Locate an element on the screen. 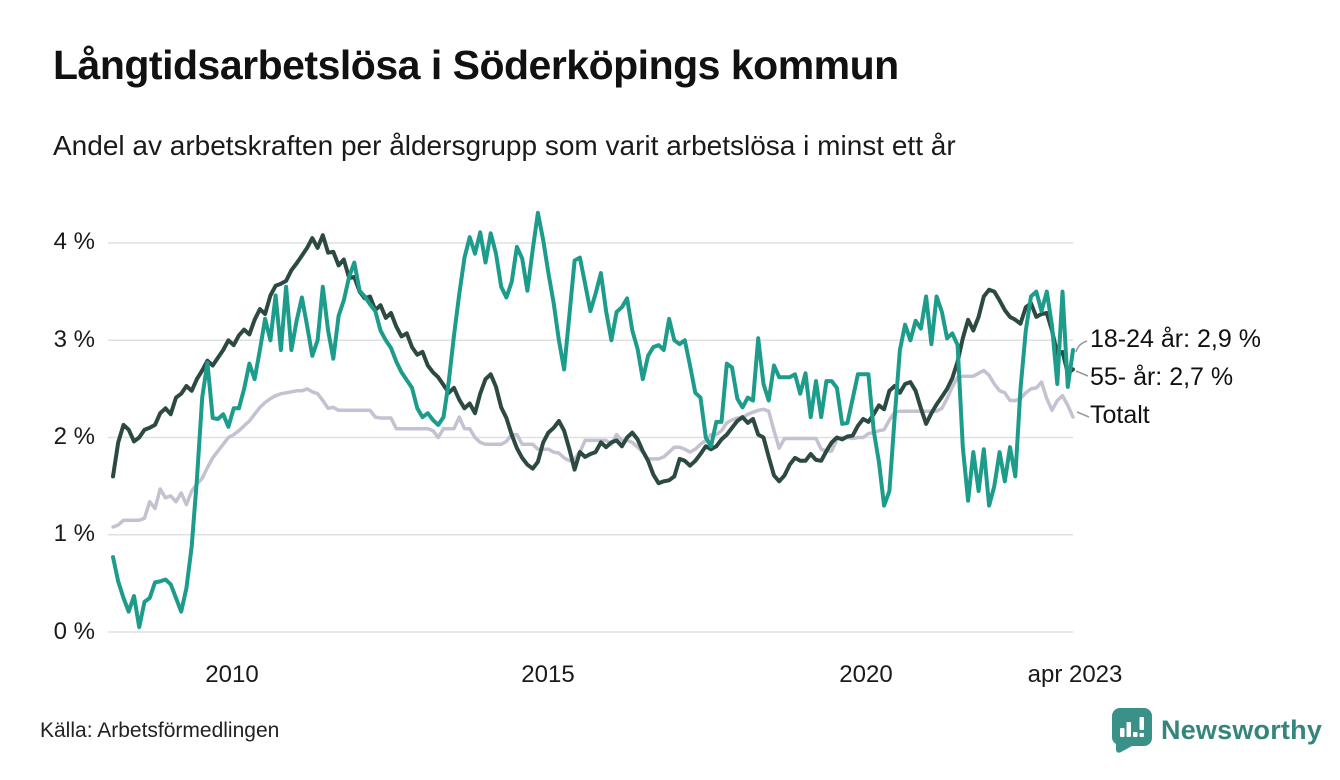  series-label-totalt: Totalt is located at coordinates (1120, 415).